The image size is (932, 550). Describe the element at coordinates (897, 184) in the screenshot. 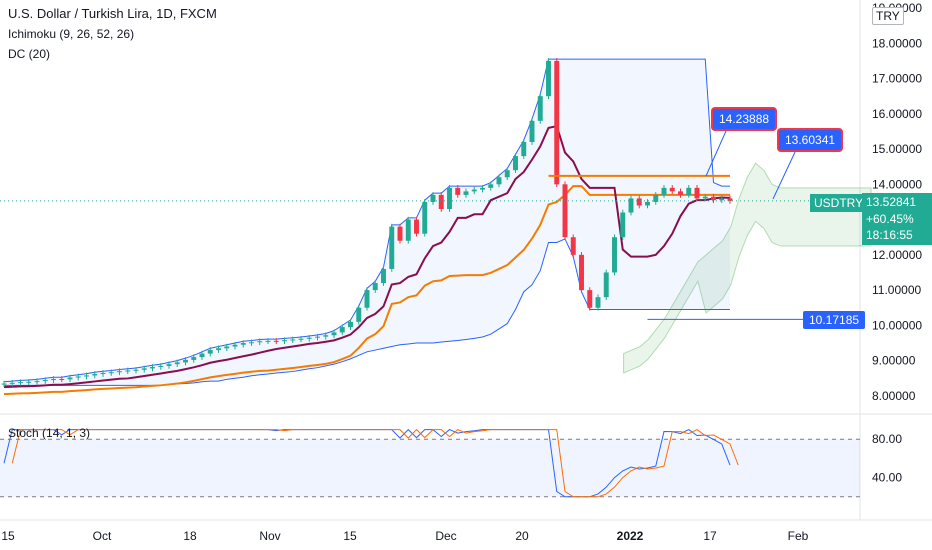

I see `y-tick-label: 14.00000` at that location.